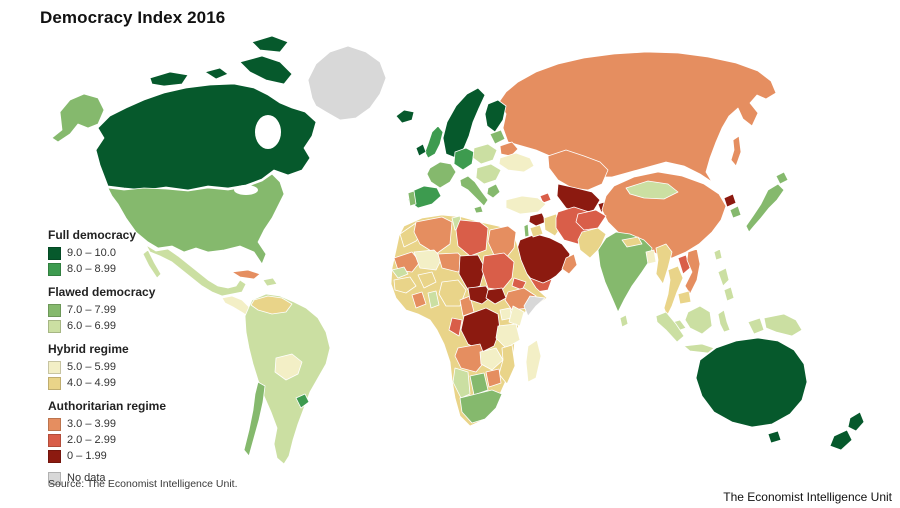  What do you see at coordinates (434, 142) in the screenshot?
I see `region-uk` at bounding box center [434, 142].